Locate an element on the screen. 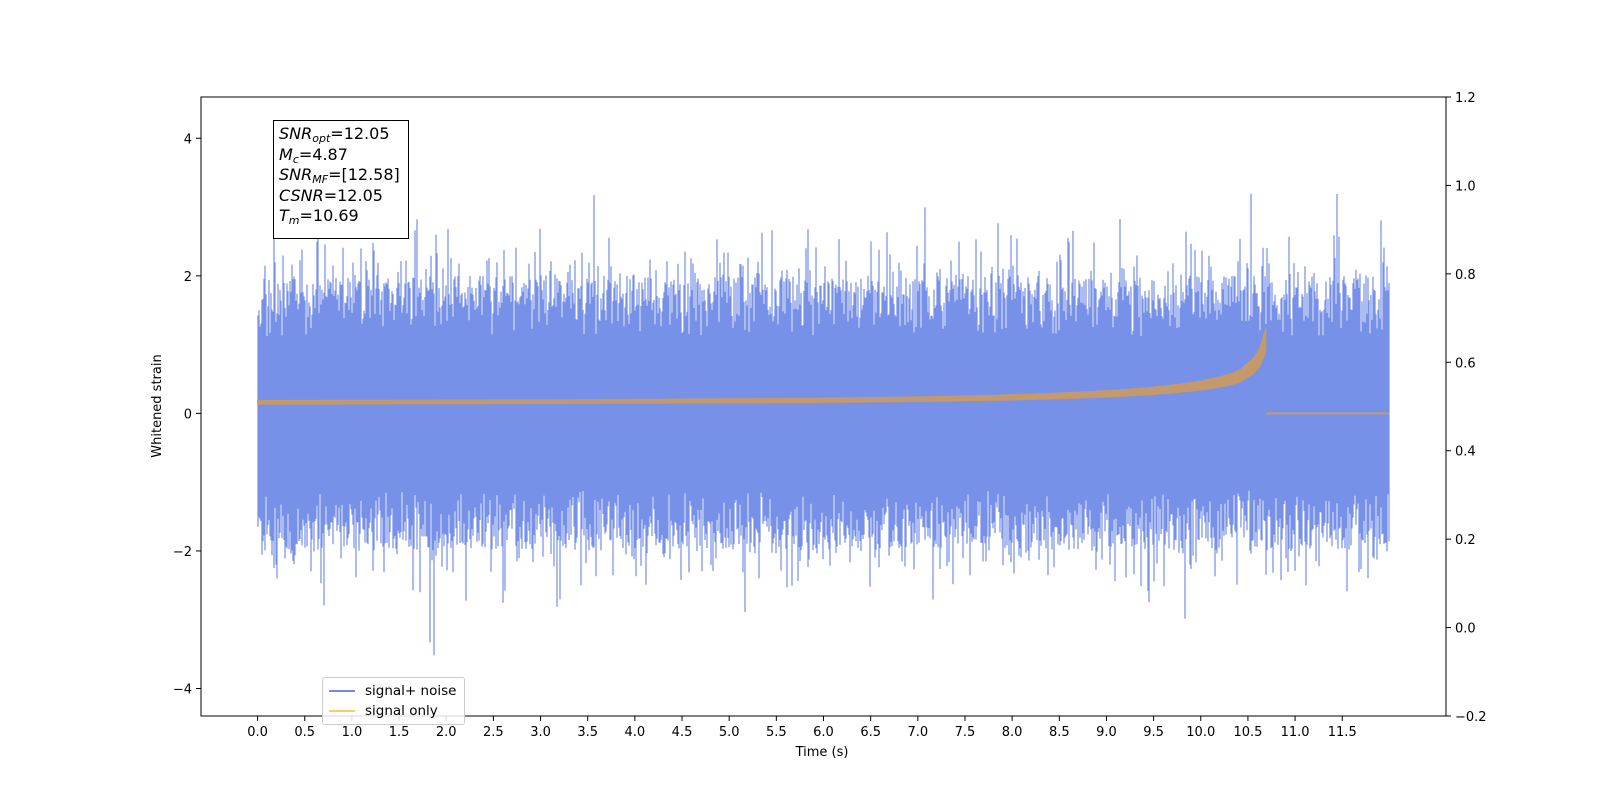  x-tick-label: 4.5 is located at coordinates (682, 732).